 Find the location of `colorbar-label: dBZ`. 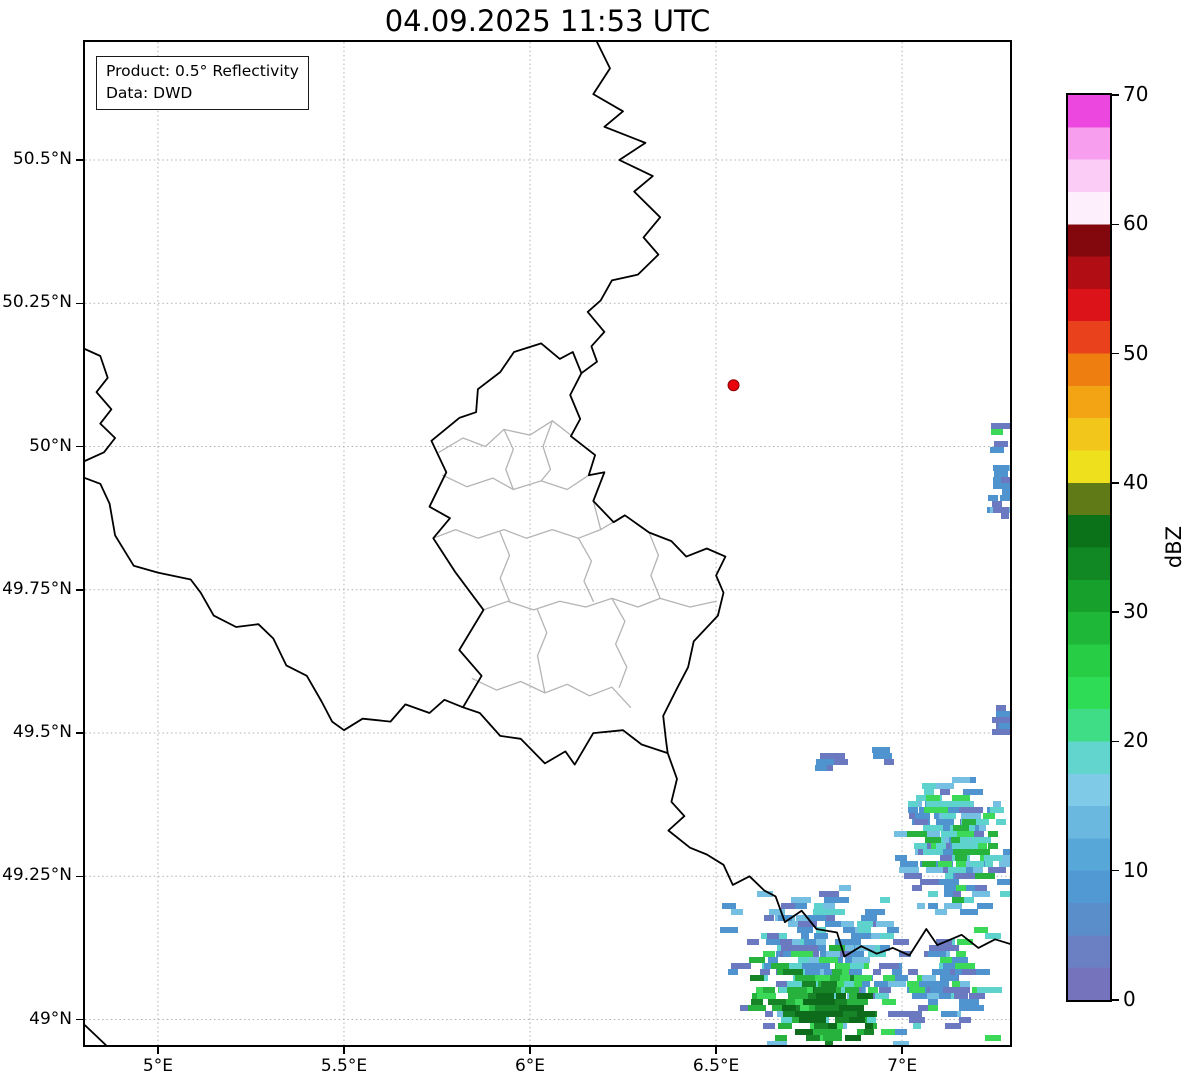

colorbar-label: dBZ is located at coordinates (1174, 547).